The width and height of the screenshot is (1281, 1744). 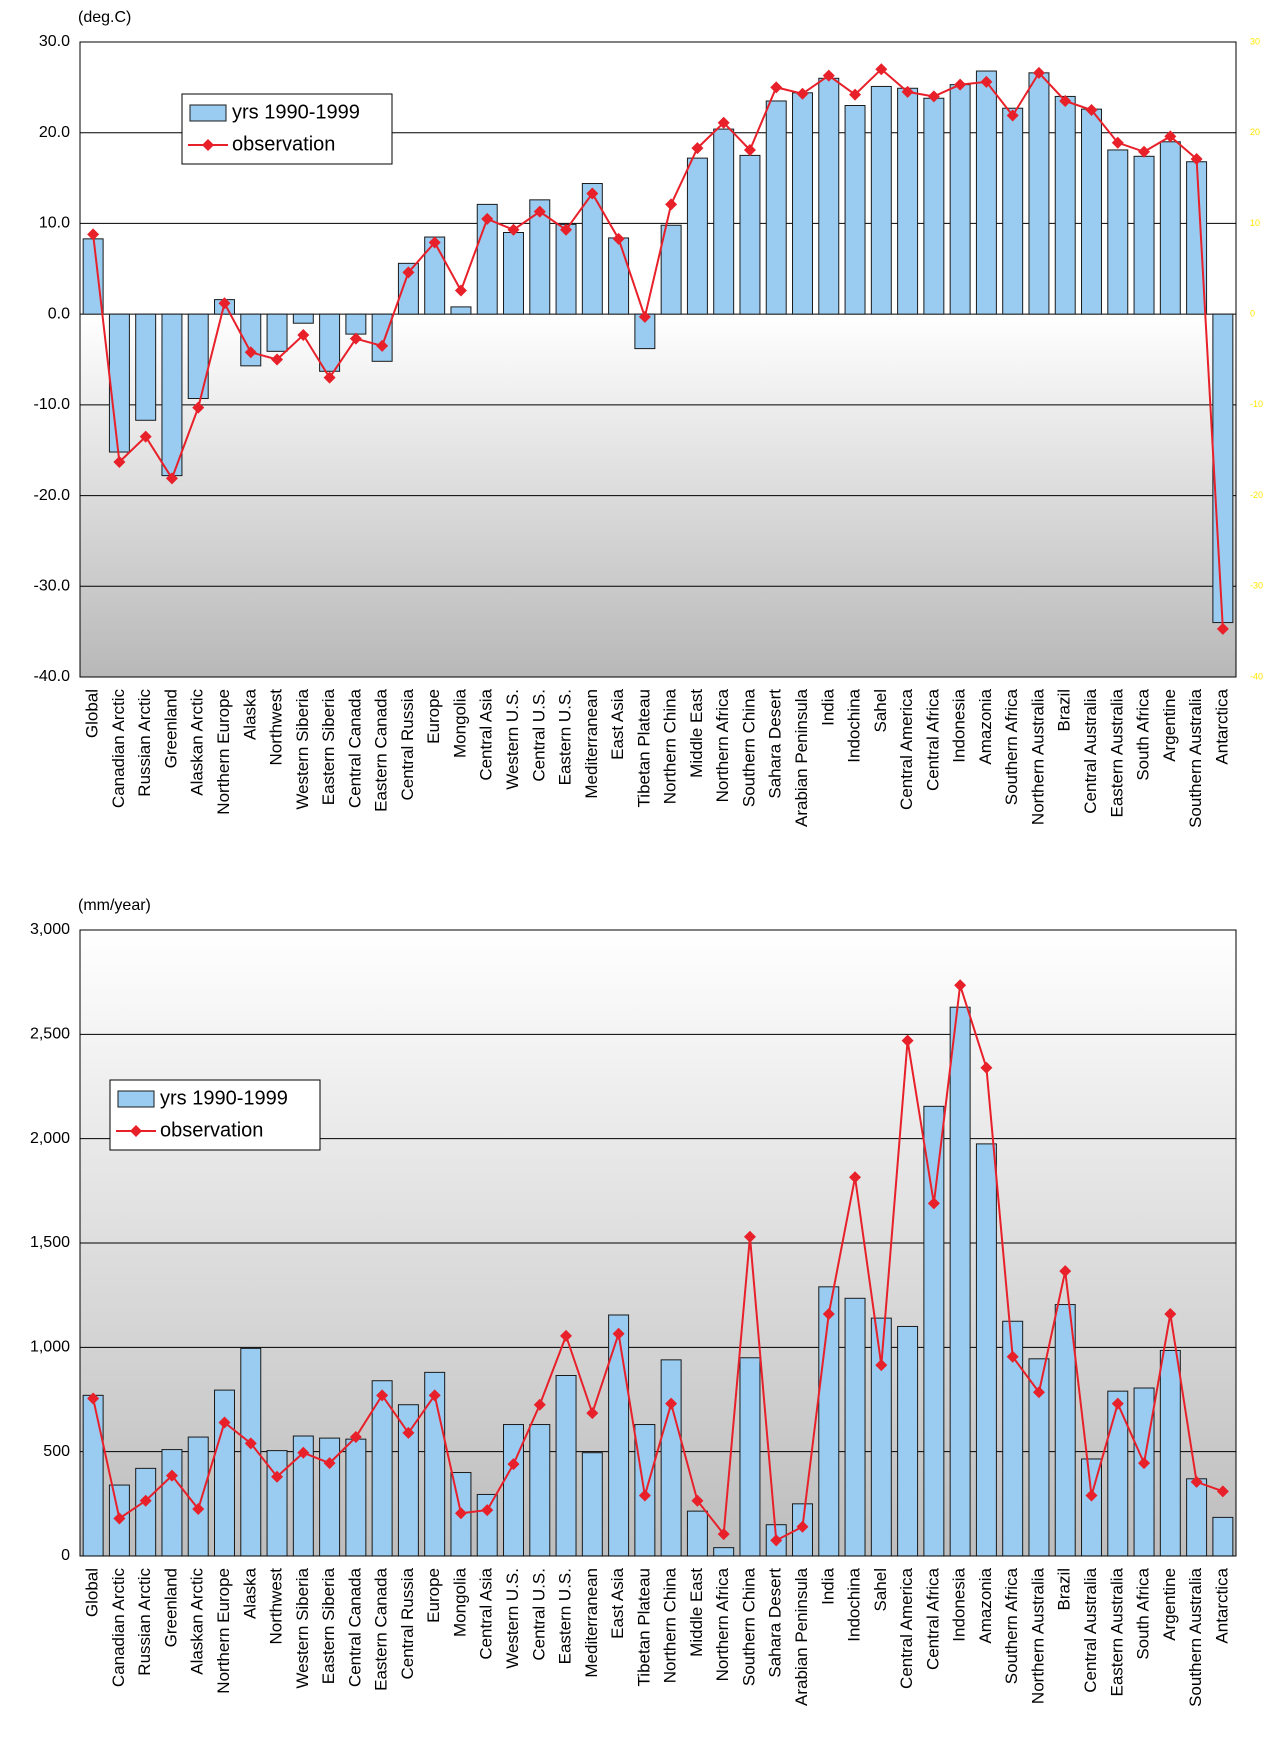 What do you see at coordinates (1169, 725) in the screenshot?
I see `x-tick-label: Argentine` at bounding box center [1169, 725].